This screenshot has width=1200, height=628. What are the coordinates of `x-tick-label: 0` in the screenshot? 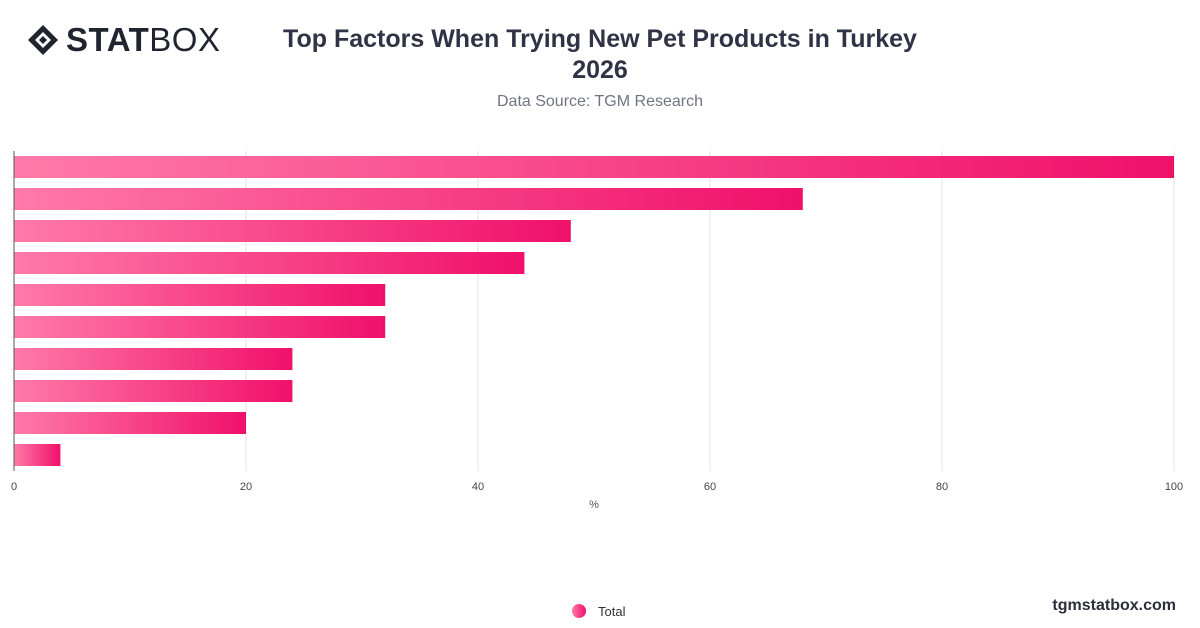 It's located at (14, 487).